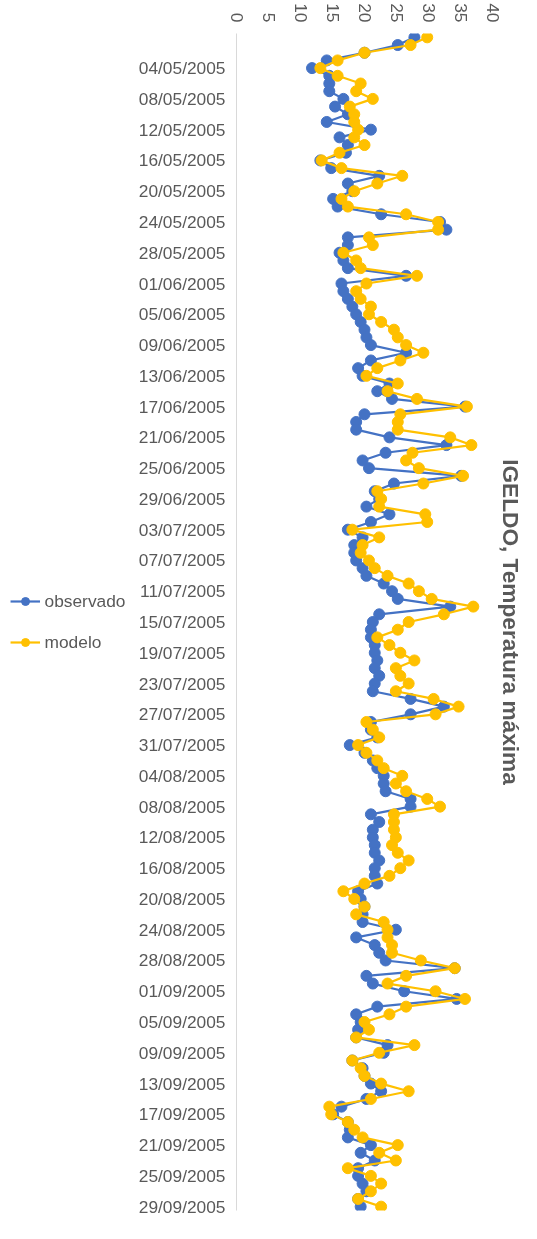 The height and width of the screenshot is (1239, 537). Describe the element at coordinates (268, 17) in the screenshot. I see `x-tick-label: 5` at that location.